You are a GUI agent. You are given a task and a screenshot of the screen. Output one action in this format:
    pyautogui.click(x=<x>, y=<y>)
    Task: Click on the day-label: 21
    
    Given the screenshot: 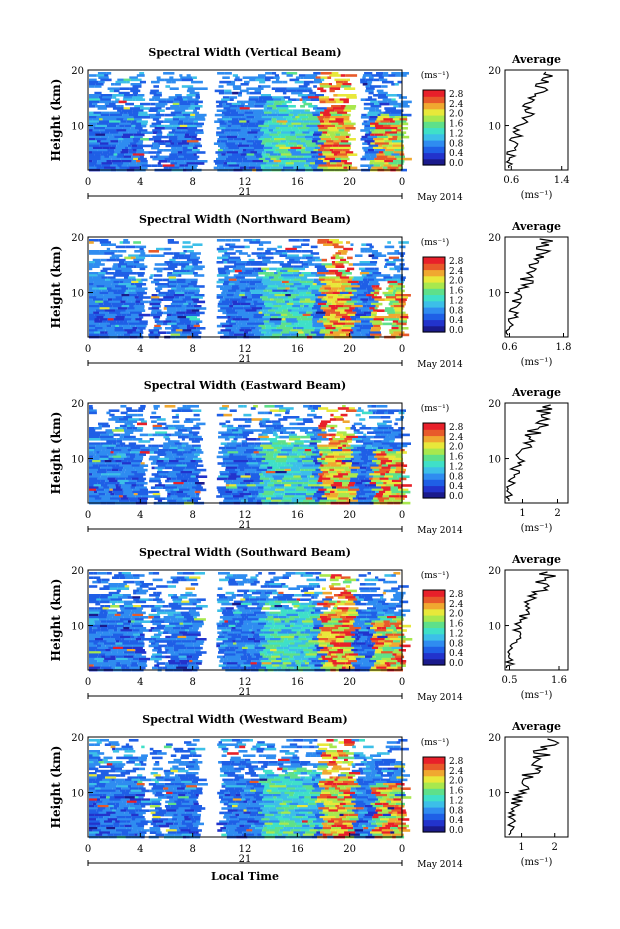 What is the action you would take?
    pyautogui.click(x=245, y=359)
    